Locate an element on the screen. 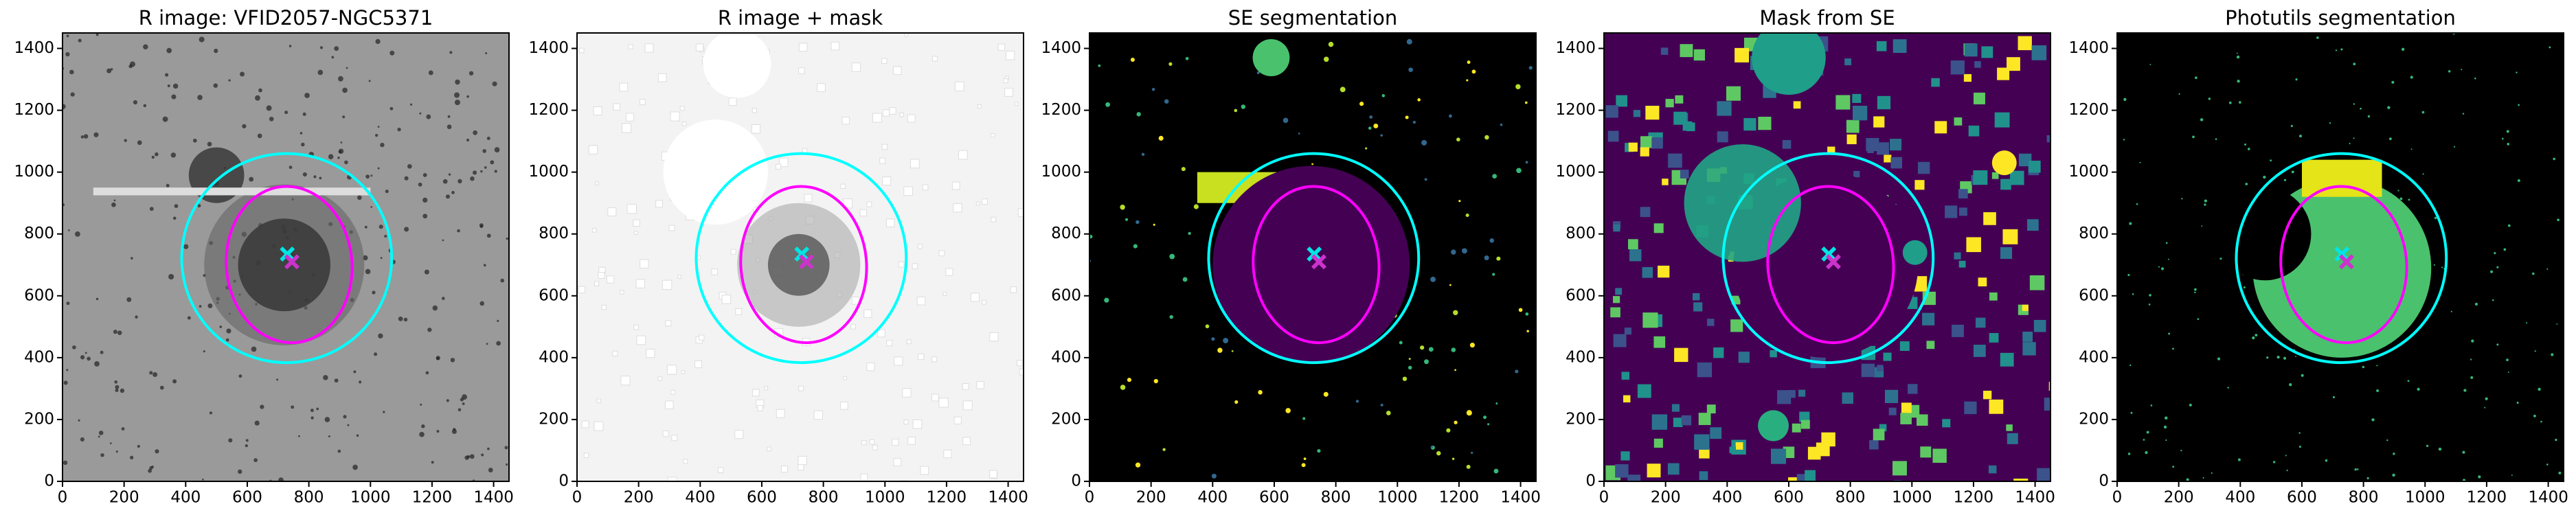 The height and width of the screenshot is (515, 2576). ellipse is located at coordinates (1316, 265).